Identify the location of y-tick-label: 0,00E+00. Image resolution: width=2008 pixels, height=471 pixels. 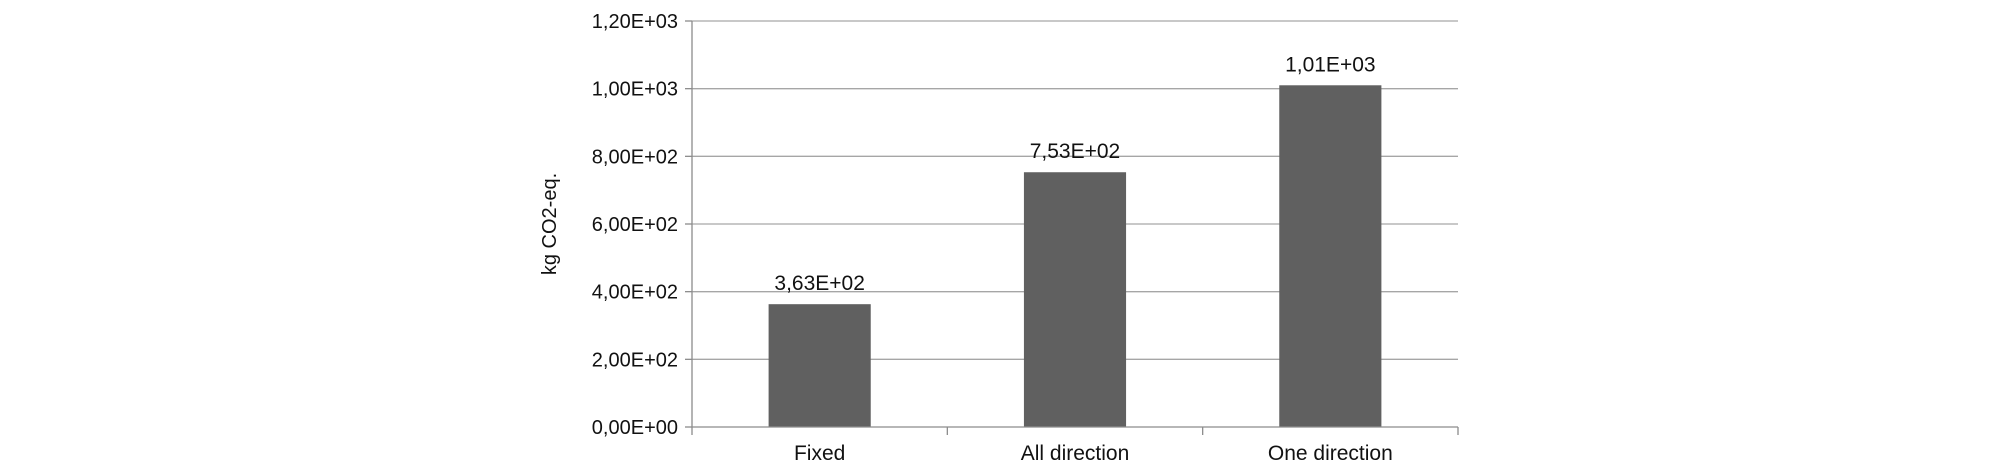
(635, 428).